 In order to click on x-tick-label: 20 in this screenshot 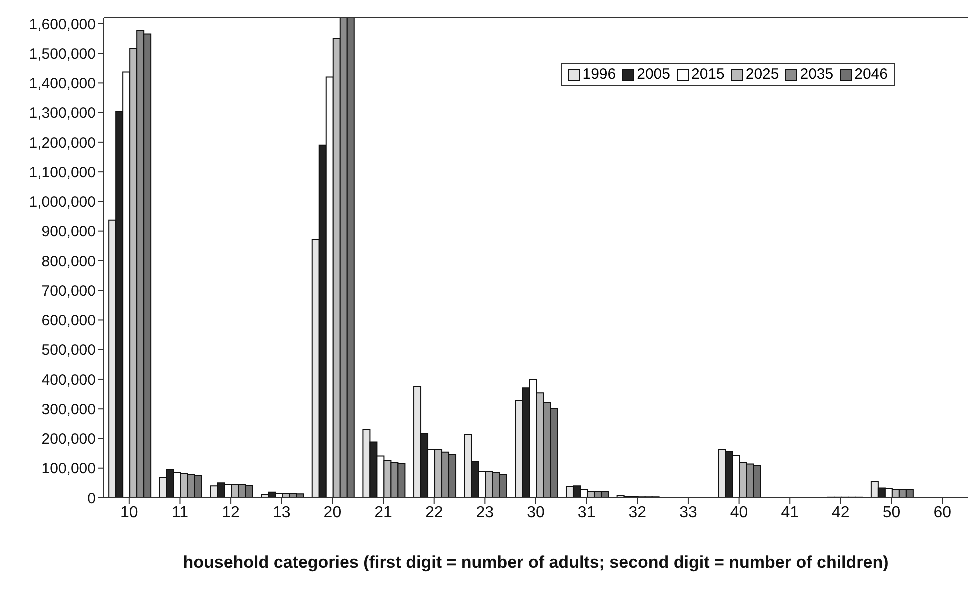, I will do `click(333, 513)`.